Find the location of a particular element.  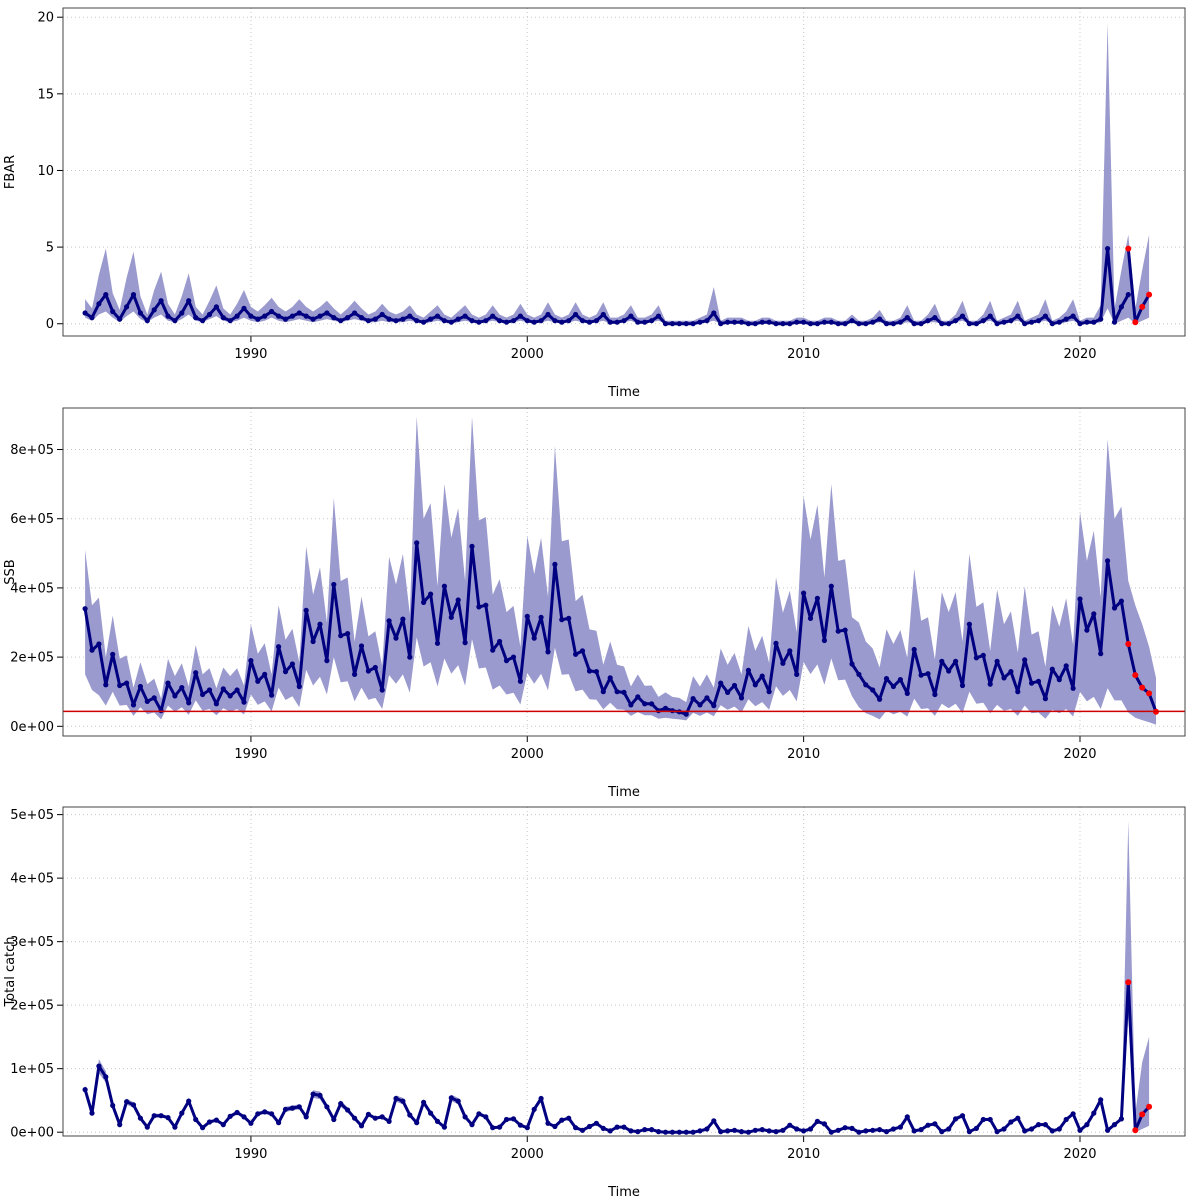

catch-x-axis-label: Time is located at coordinates (623, 1192).